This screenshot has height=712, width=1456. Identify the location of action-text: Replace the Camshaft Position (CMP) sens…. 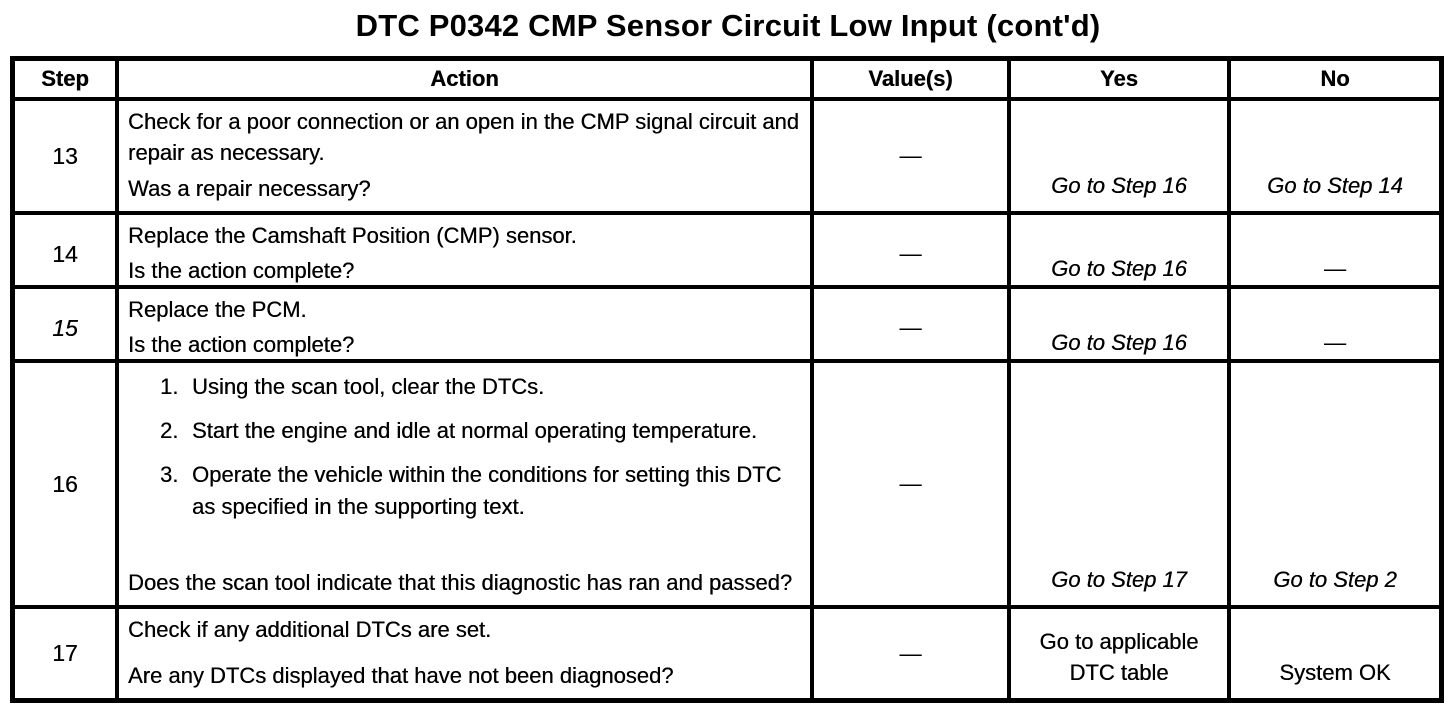
(352, 235).